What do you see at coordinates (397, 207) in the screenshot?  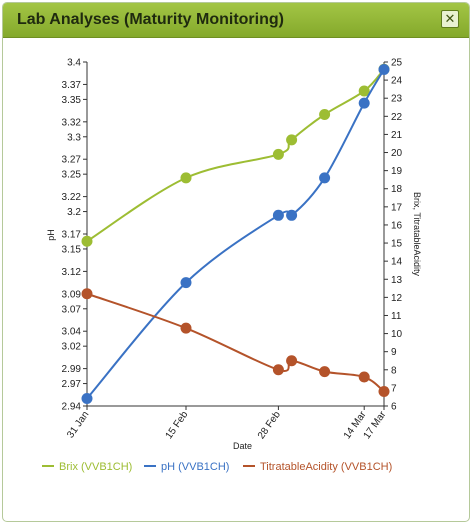 I see `y-right-tick-label: 17` at bounding box center [397, 207].